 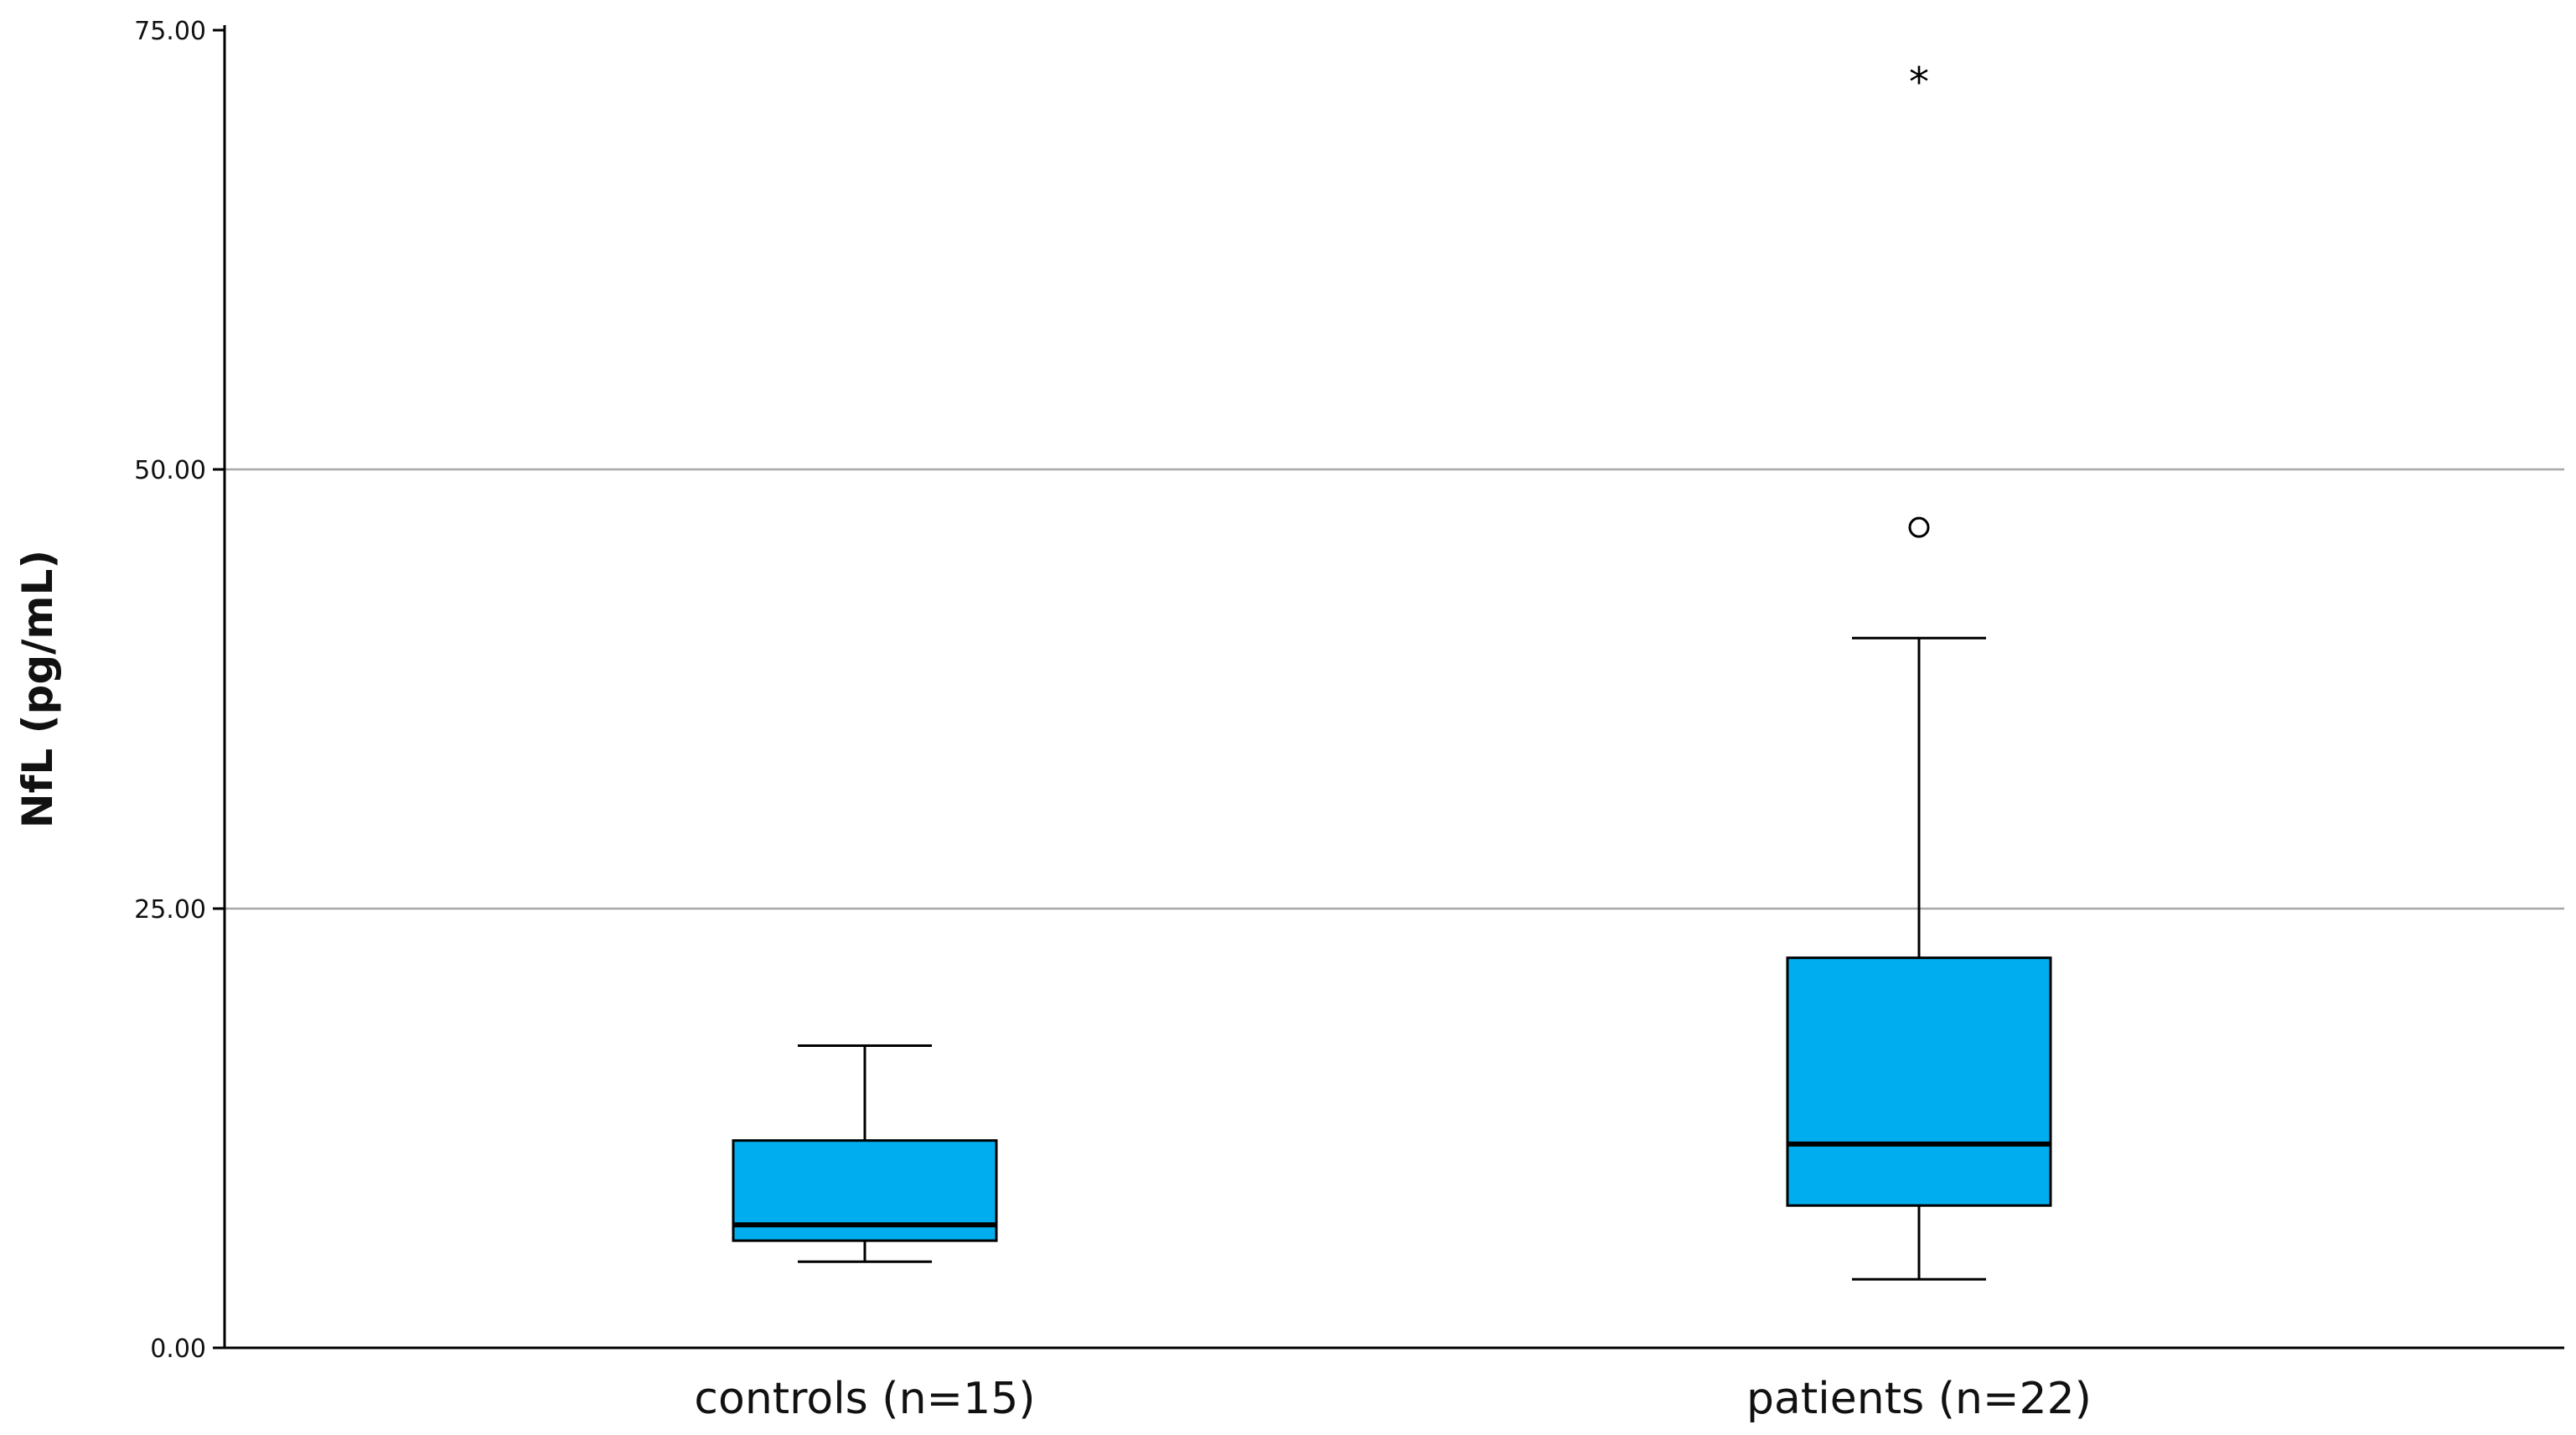 What do you see at coordinates (864, 1399) in the screenshot?
I see `x-category-label: controls (n=15)` at bounding box center [864, 1399].